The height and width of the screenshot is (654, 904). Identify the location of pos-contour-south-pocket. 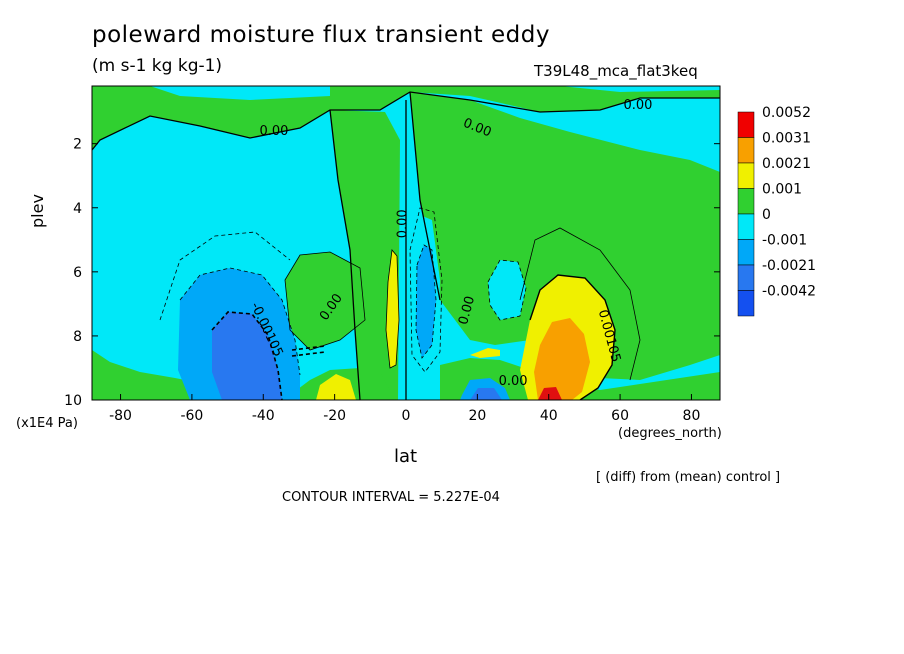
(325, 301).